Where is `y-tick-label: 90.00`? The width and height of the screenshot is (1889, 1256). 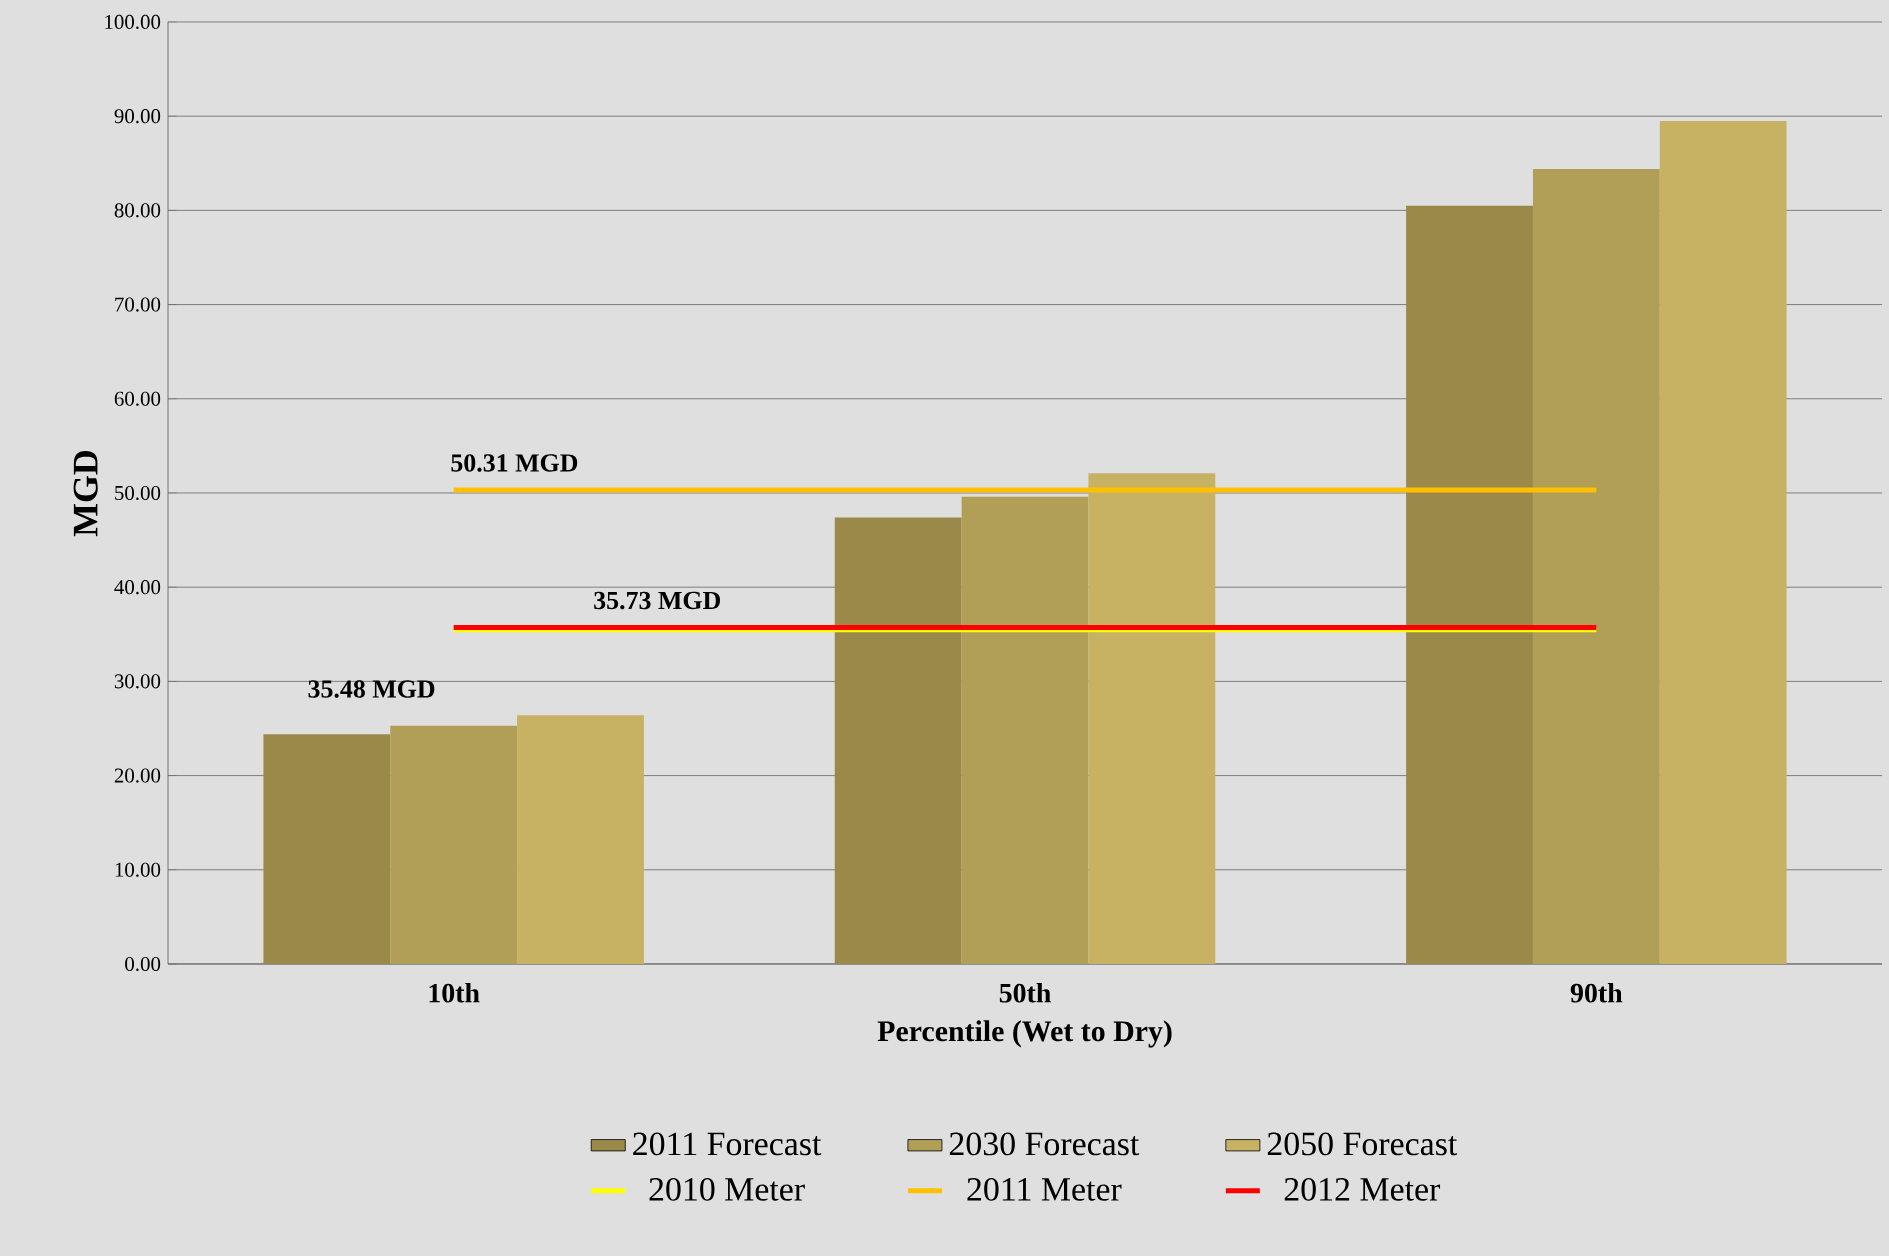 y-tick-label: 90.00 is located at coordinates (137, 116).